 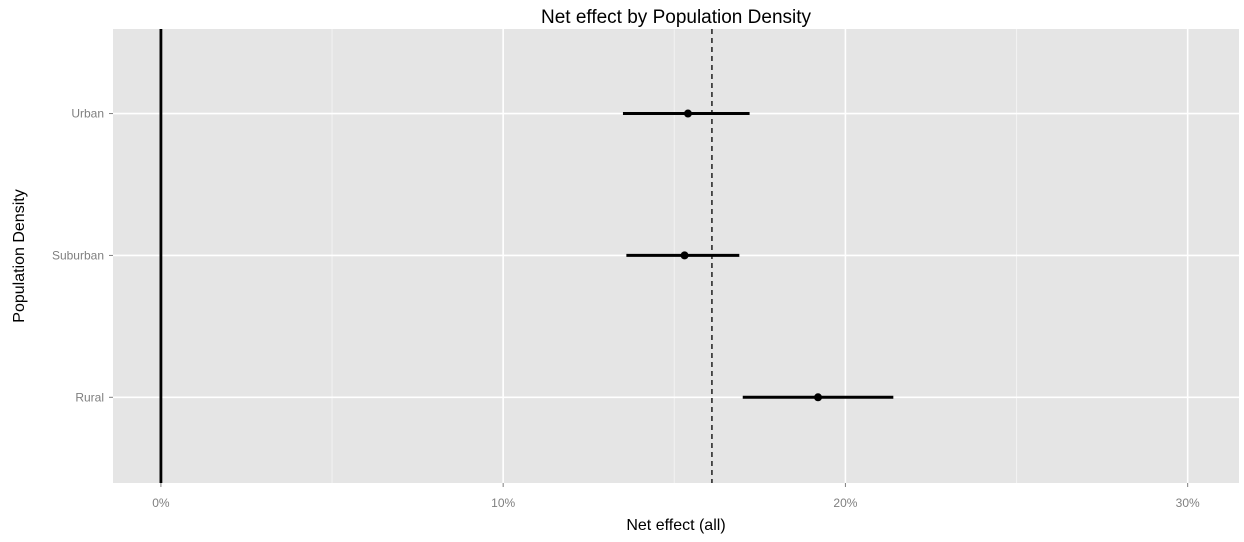 I want to click on point-estimate-urban, so click(x=687, y=113).